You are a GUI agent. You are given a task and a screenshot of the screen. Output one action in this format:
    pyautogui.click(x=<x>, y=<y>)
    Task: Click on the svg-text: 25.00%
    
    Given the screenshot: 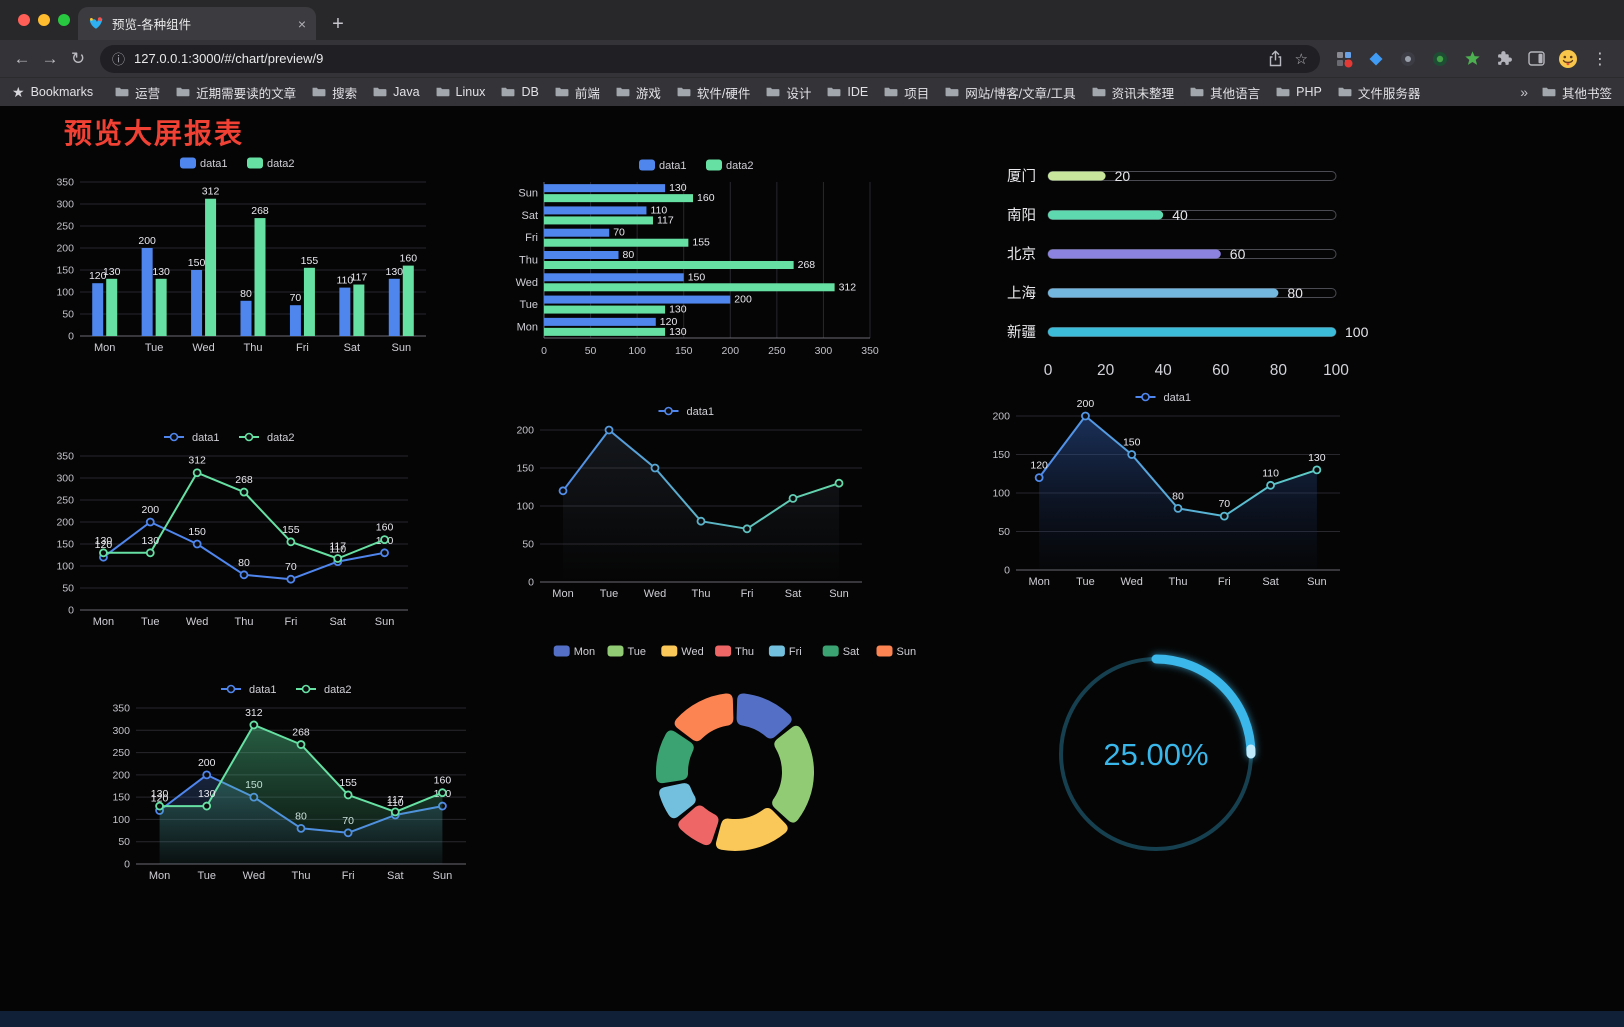 What is the action you would take?
    pyautogui.click(x=1155, y=754)
    